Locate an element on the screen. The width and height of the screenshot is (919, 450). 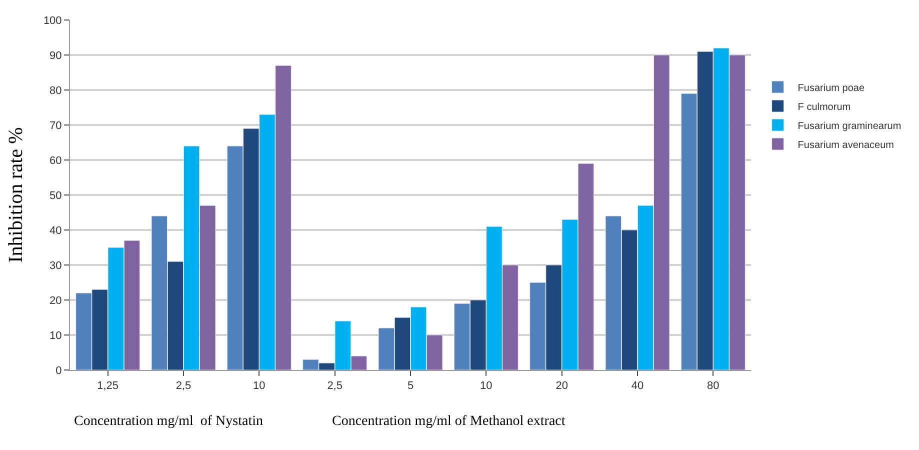
y-tick-label: 0 is located at coordinates (59, 370).